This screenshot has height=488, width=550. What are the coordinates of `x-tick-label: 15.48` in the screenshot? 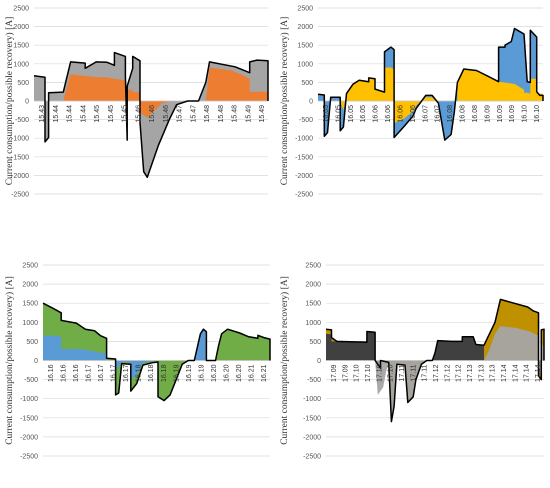 It's located at (235, 114).